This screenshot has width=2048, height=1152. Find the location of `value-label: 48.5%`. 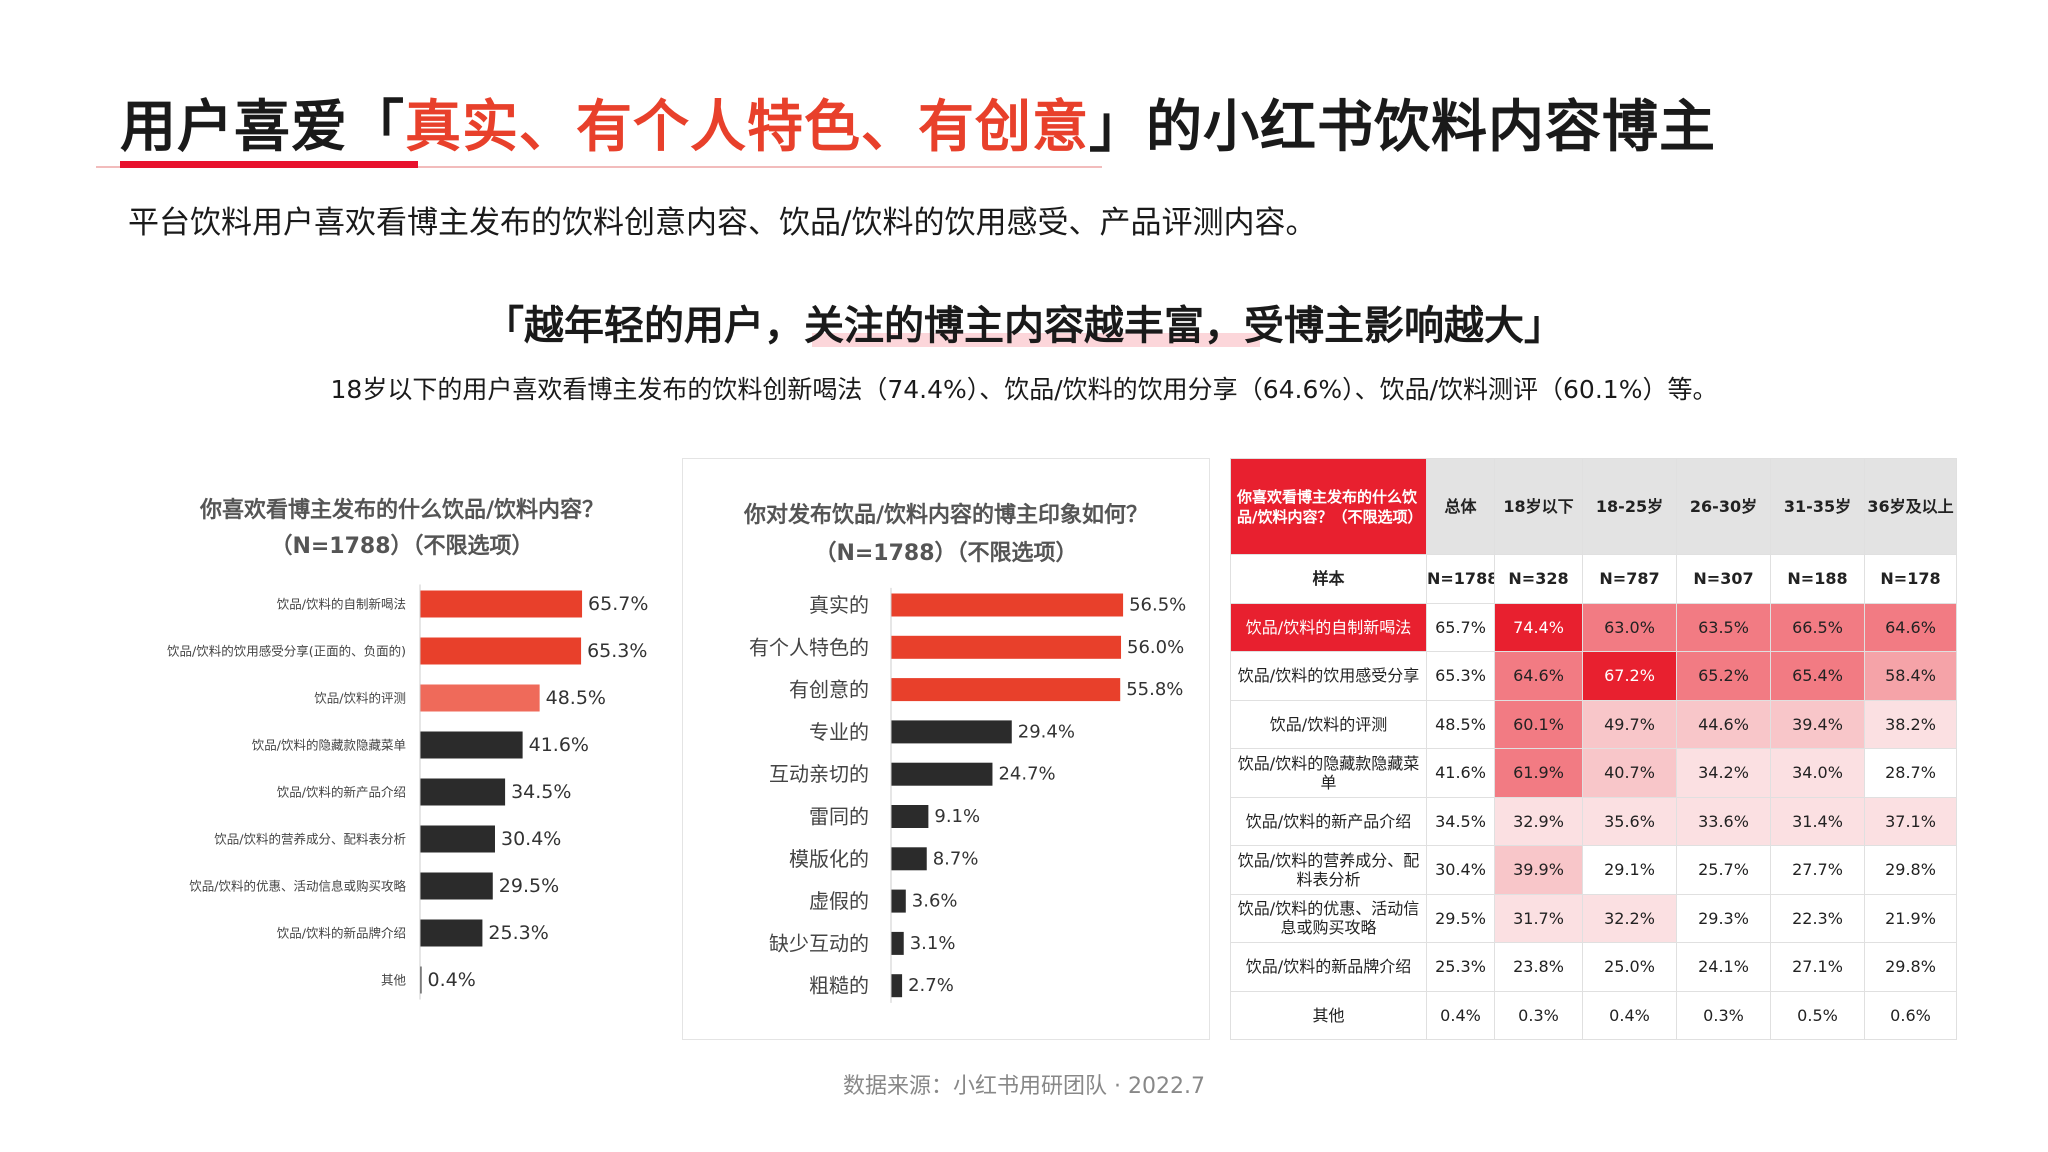

value-label: 48.5% is located at coordinates (576, 698).